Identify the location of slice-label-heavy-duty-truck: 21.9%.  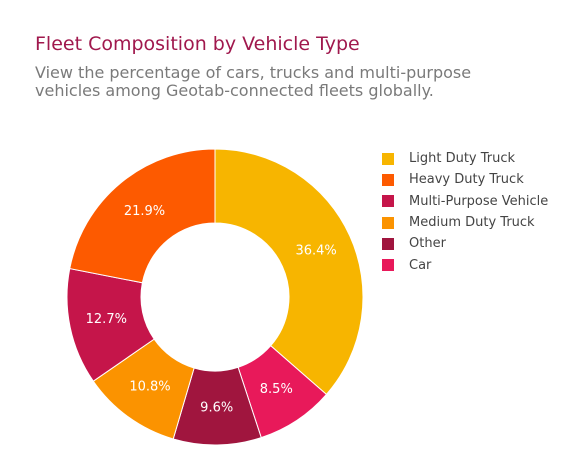
(144, 211).